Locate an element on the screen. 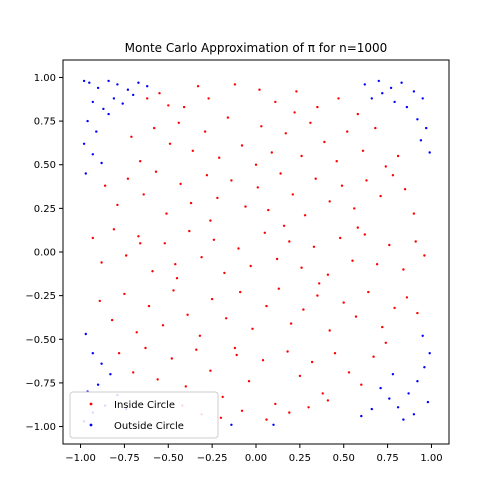 This screenshot has height=500, width=500. x-tick-label-5: 0.25 is located at coordinates (300, 458).